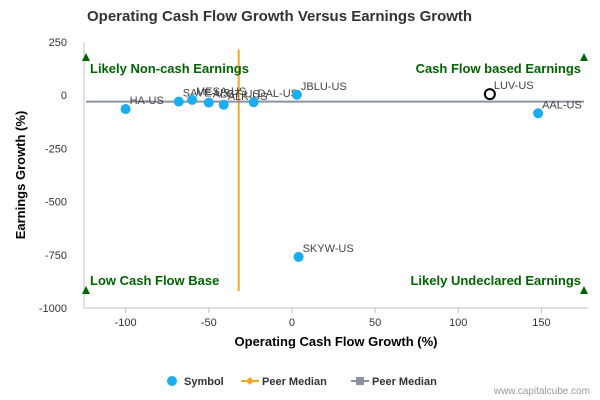 The height and width of the screenshot is (400, 600). What do you see at coordinates (360, 381) in the screenshot?
I see `legend-square-marker` at bounding box center [360, 381].